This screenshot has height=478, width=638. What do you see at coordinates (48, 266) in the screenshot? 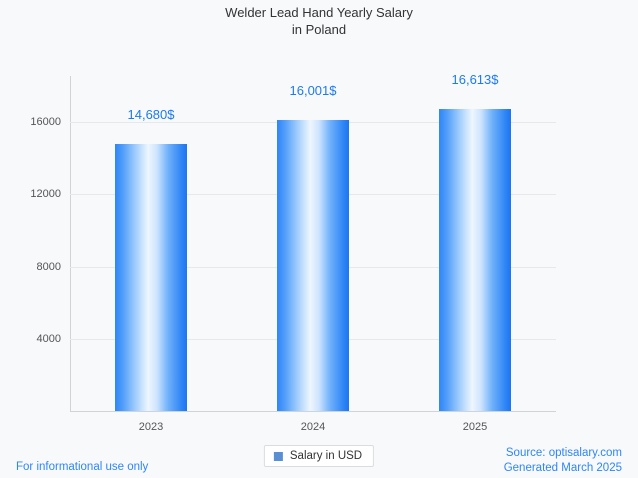
I see `y-tick-label-8000: 8000` at bounding box center [48, 266].